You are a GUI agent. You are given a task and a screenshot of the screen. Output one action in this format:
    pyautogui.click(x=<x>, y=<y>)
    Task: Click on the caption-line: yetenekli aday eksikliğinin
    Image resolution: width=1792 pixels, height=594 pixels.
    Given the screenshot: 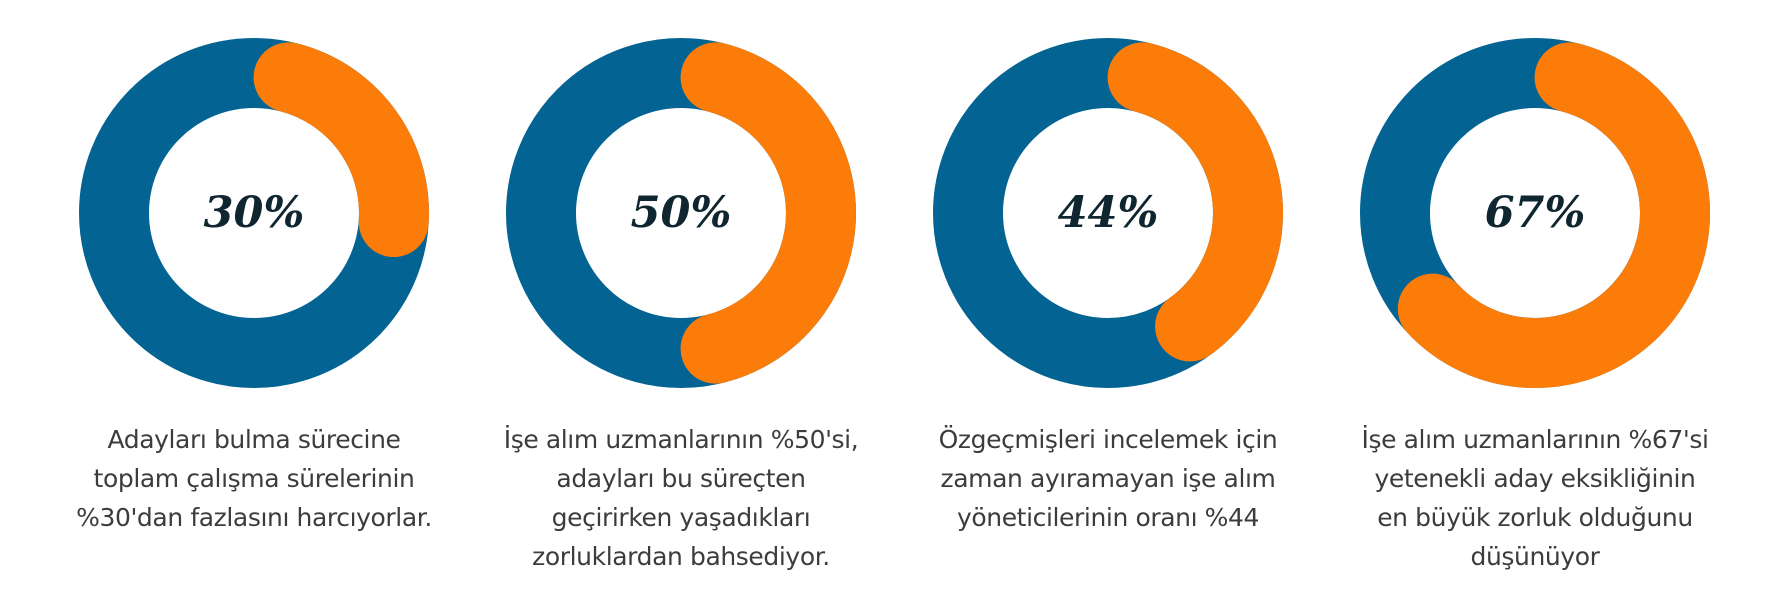 What is the action you would take?
    pyautogui.click(x=1535, y=478)
    